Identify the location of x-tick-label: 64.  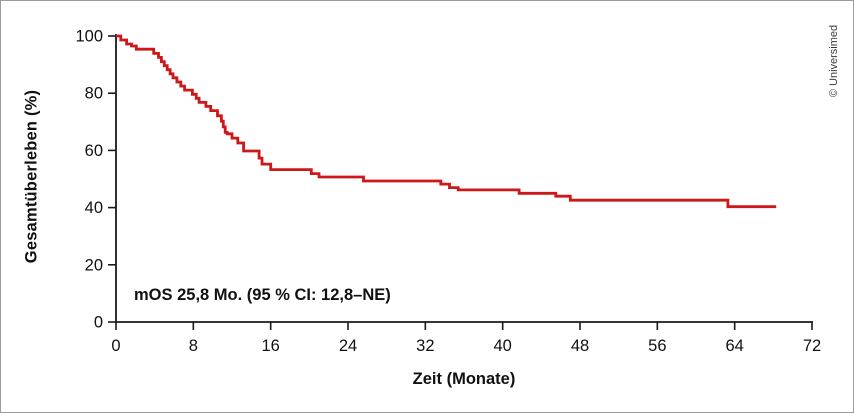
(734, 346).